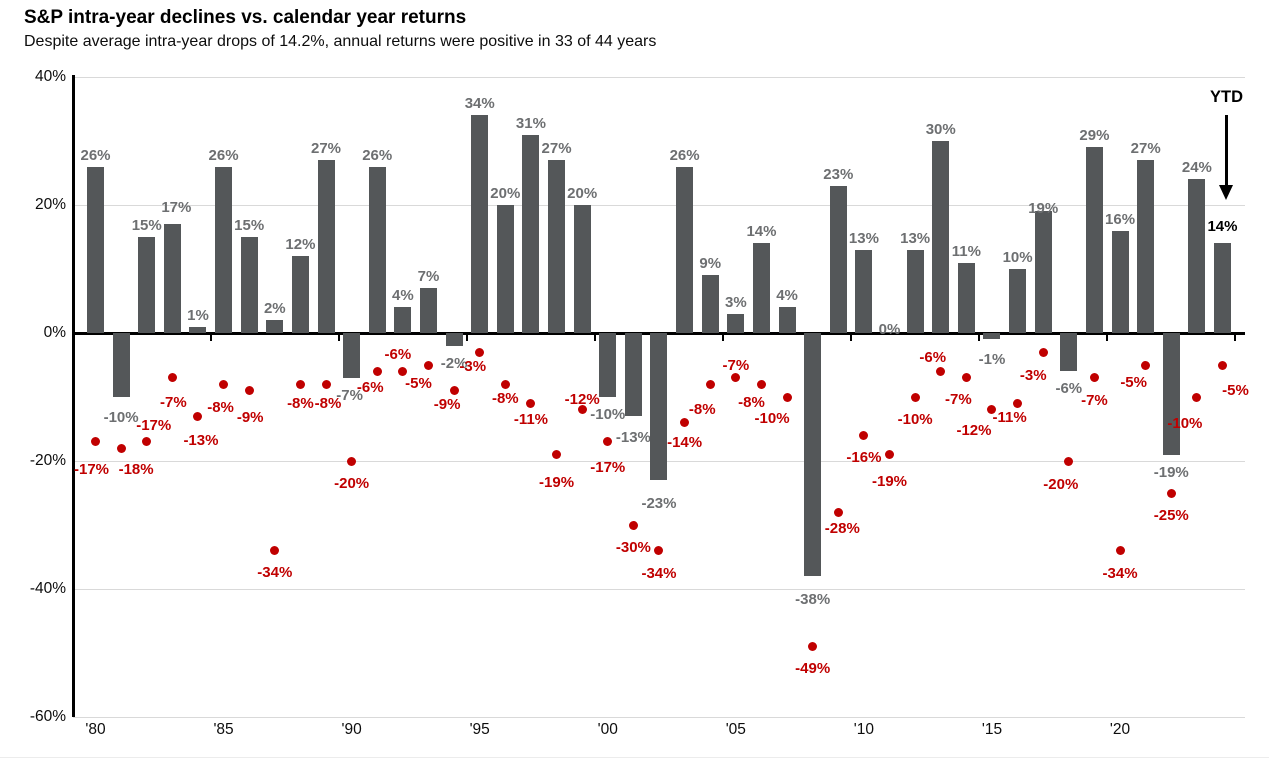 The height and width of the screenshot is (758, 1269). Describe the element at coordinates (47, 716) in the screenshot. I see `y-axis-label: -60%` at that location.